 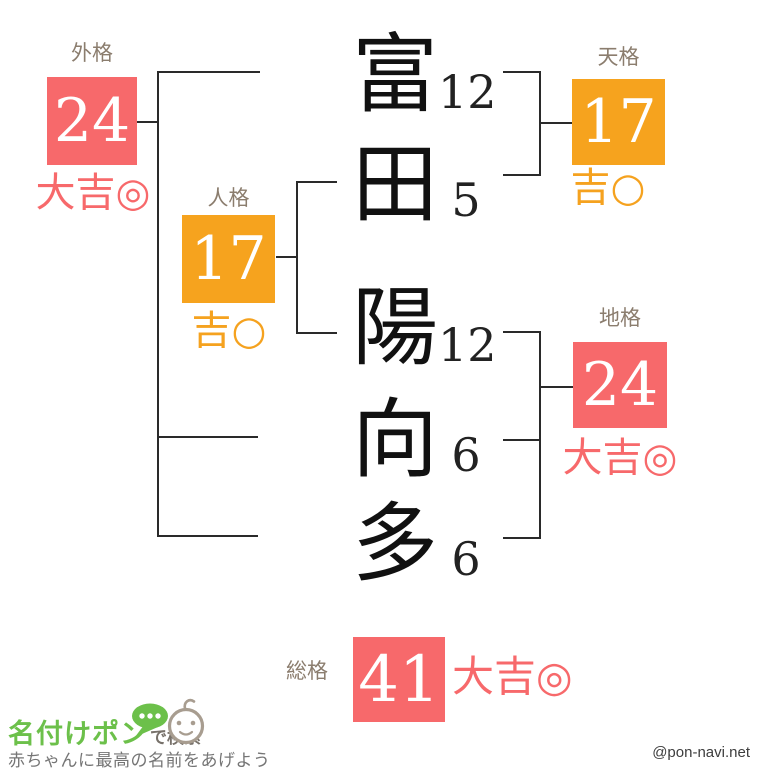 I want to click on jinkaku-bracket-vertical, so click(x=297, y=257).